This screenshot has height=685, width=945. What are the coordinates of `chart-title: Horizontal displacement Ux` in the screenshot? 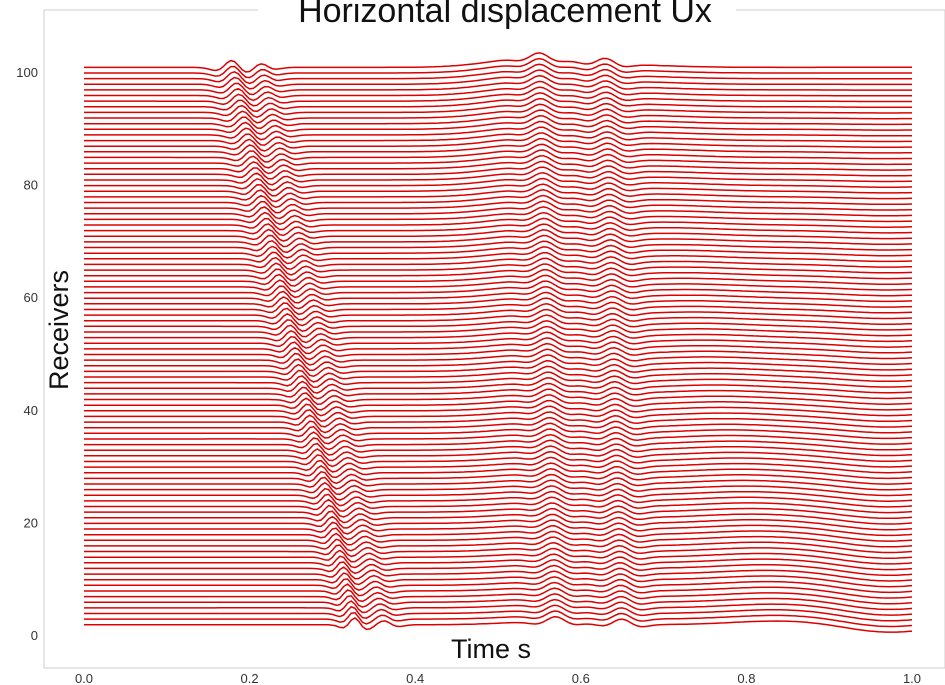 It's located at (505, 15).